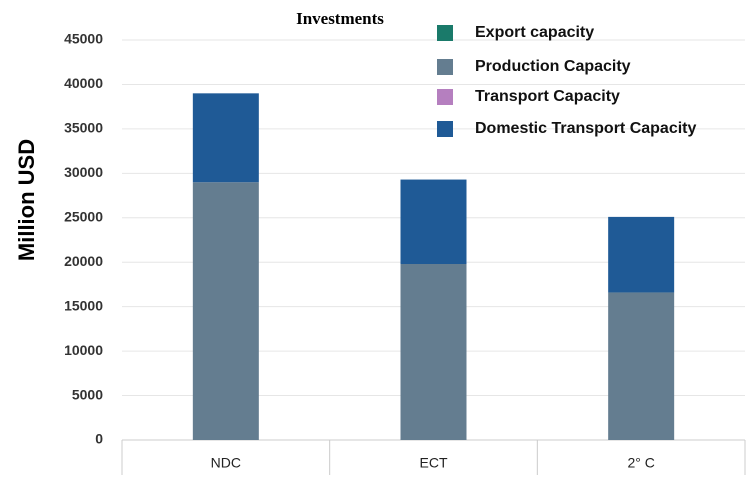 This screenshot has height=477, width=752. What do you see at coordinates (83, 261) in the screenshot?
I see `y-tick-label: 20000` at bounding box center [83, 261].